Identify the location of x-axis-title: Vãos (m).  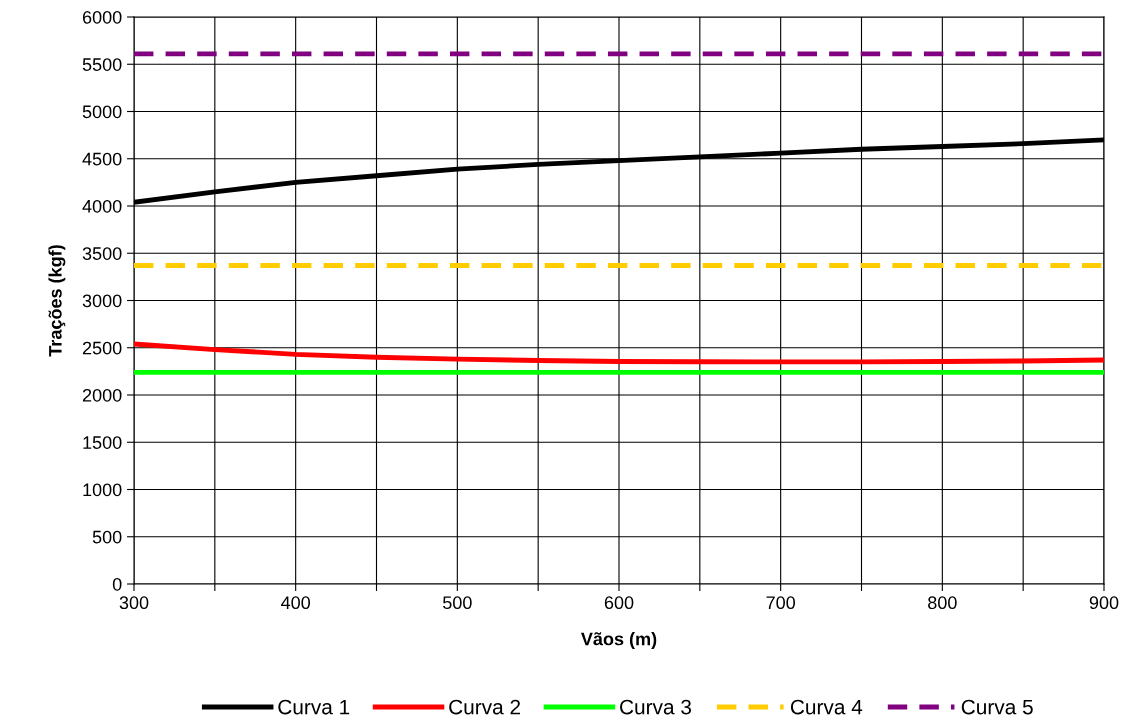
(619, 640).